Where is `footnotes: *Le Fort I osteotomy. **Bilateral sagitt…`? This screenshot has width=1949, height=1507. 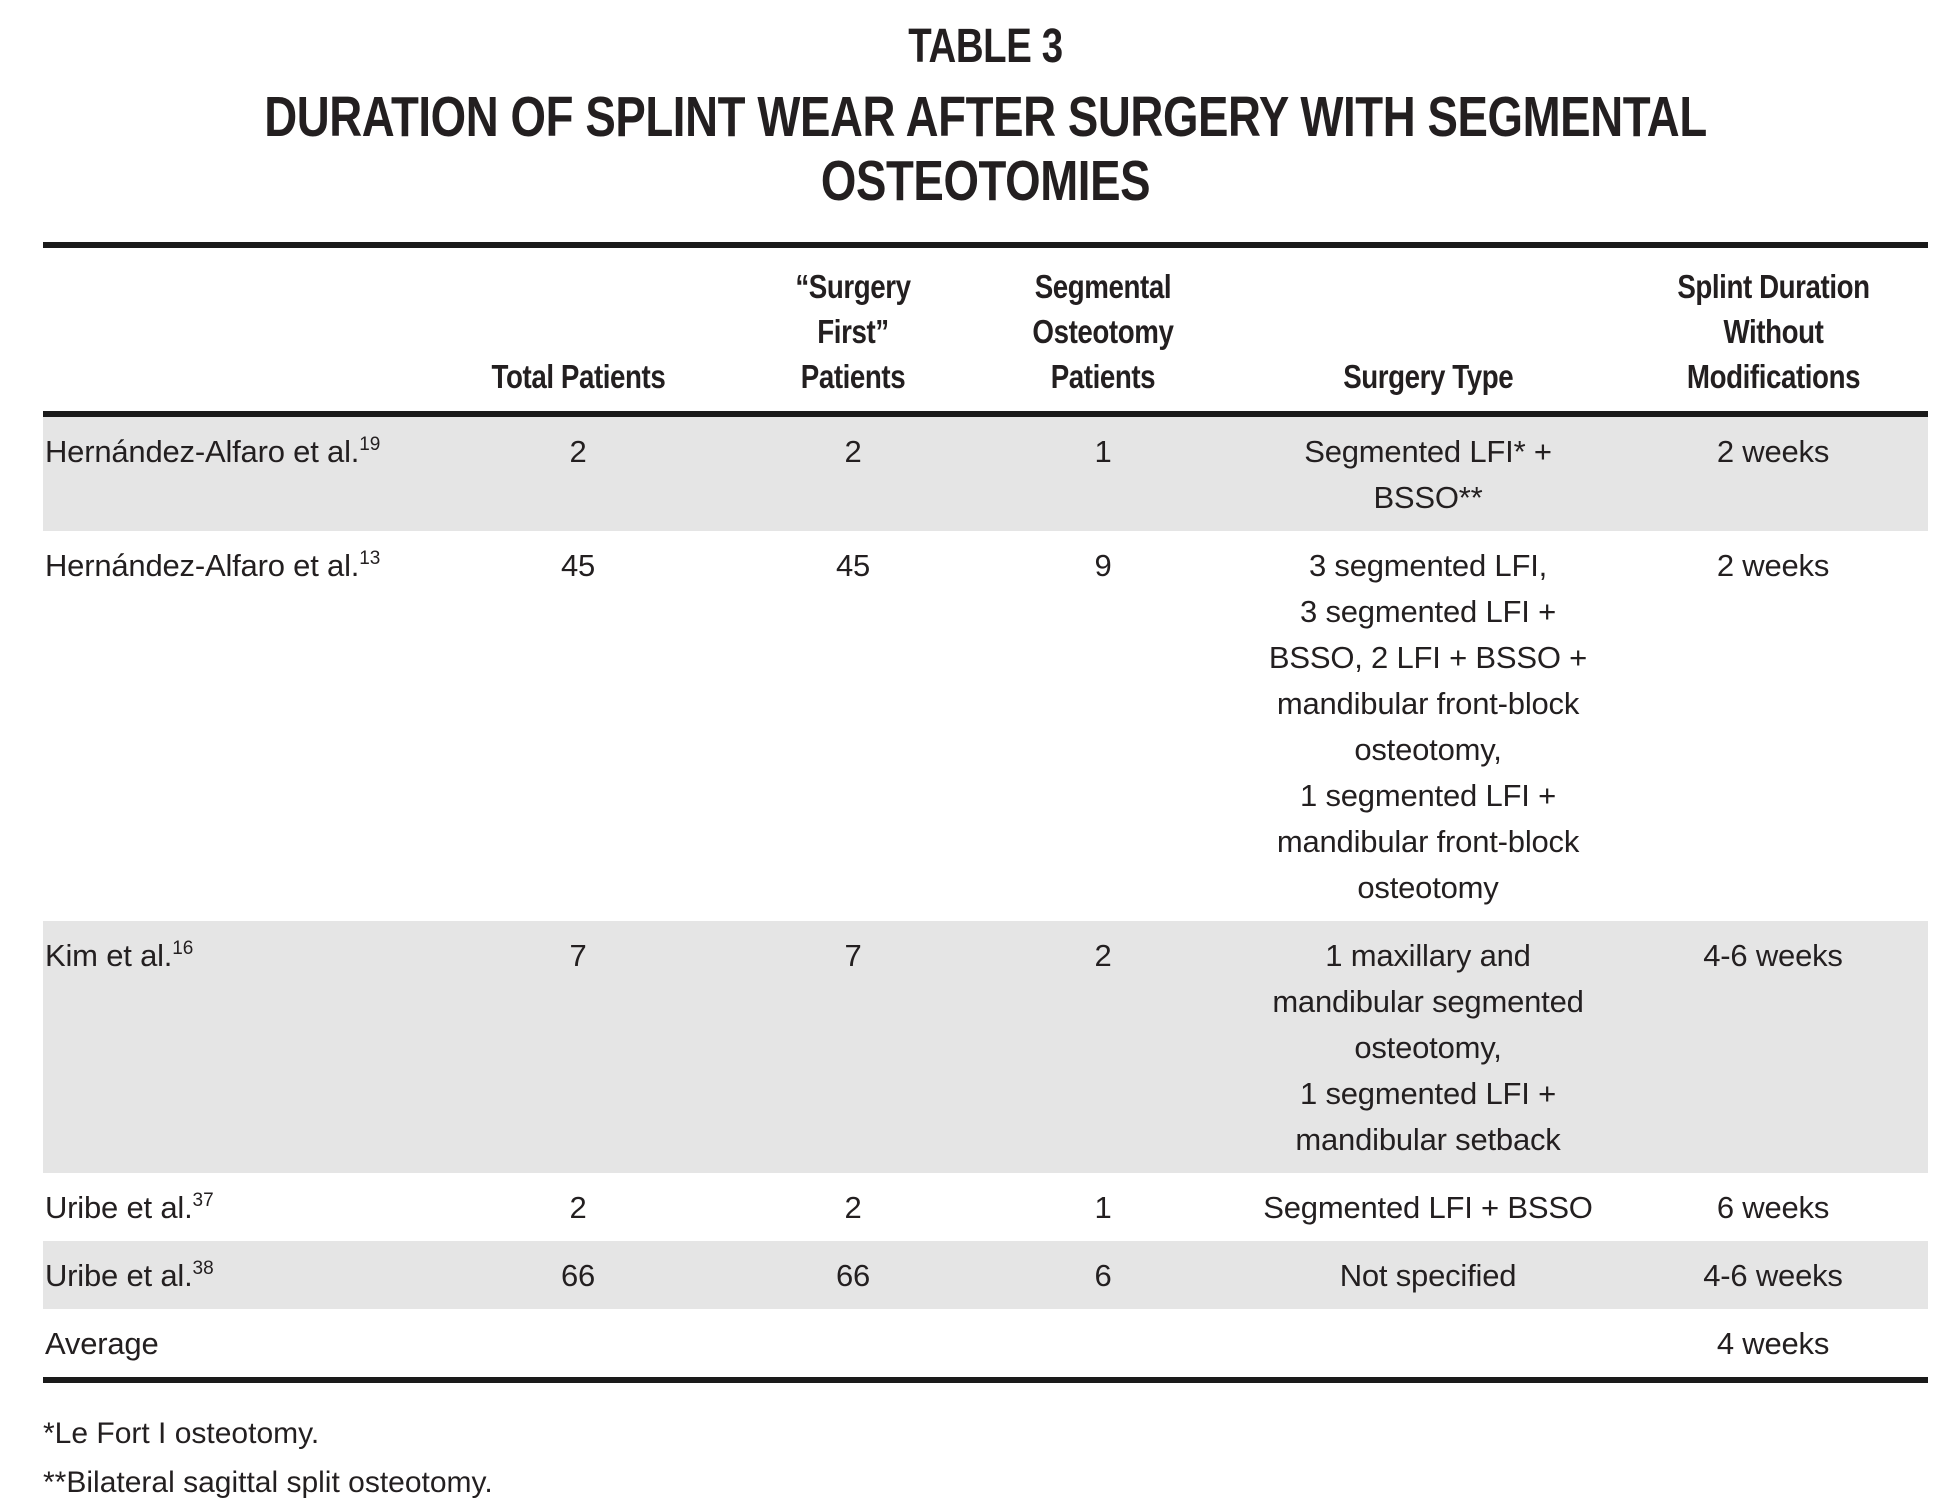
footnotes: *Le Fort I osteotomy. **Bilateral sagitt… is located at coordinates (985, 1458).